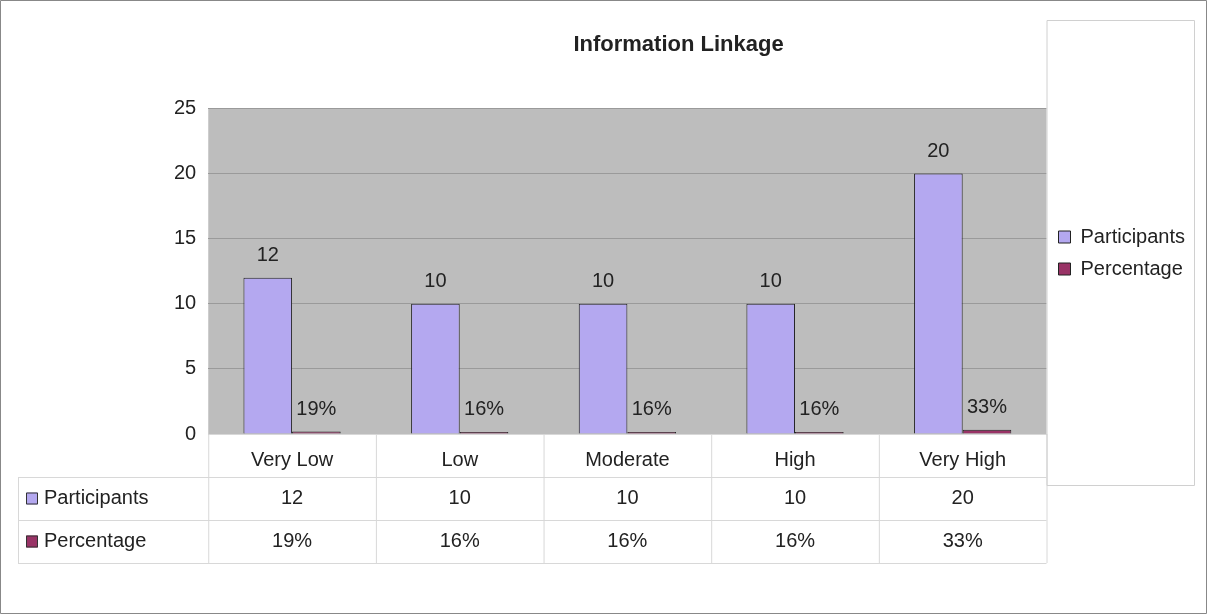 This screenshot has height=614, width=1207. I want to click on text: 20, so click(938, 150).